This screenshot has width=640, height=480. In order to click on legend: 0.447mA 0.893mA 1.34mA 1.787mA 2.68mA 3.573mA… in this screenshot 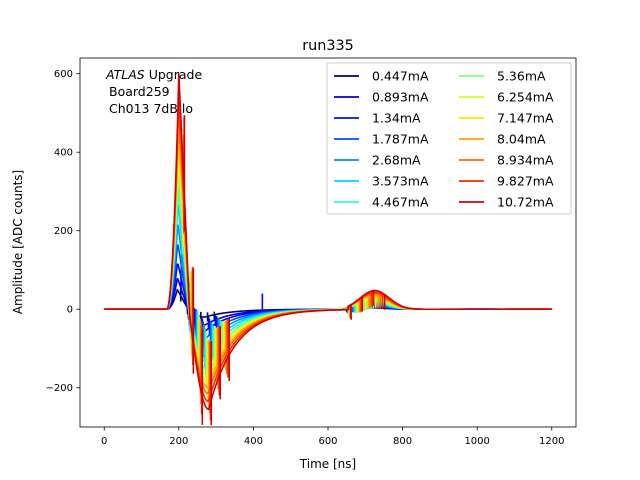, I will do `click(449, 138)`.